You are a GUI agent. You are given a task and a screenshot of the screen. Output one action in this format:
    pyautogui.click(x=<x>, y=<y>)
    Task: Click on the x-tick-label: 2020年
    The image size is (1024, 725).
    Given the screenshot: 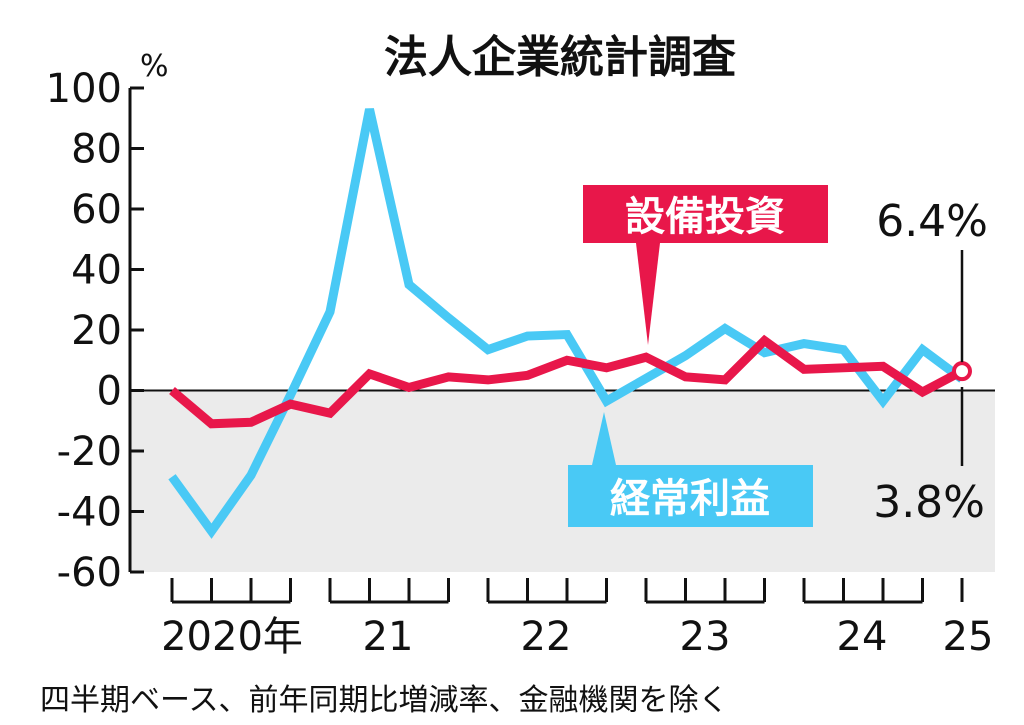 What is the action you would take?
    pyautogui.click(x=232, y=637)
    